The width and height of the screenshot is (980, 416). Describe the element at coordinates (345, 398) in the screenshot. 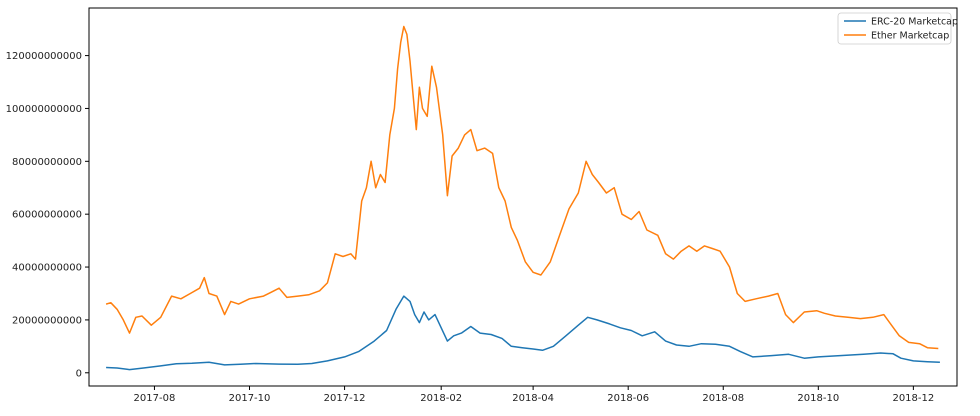

I see `x-tick-label: 2017-12` at that location.